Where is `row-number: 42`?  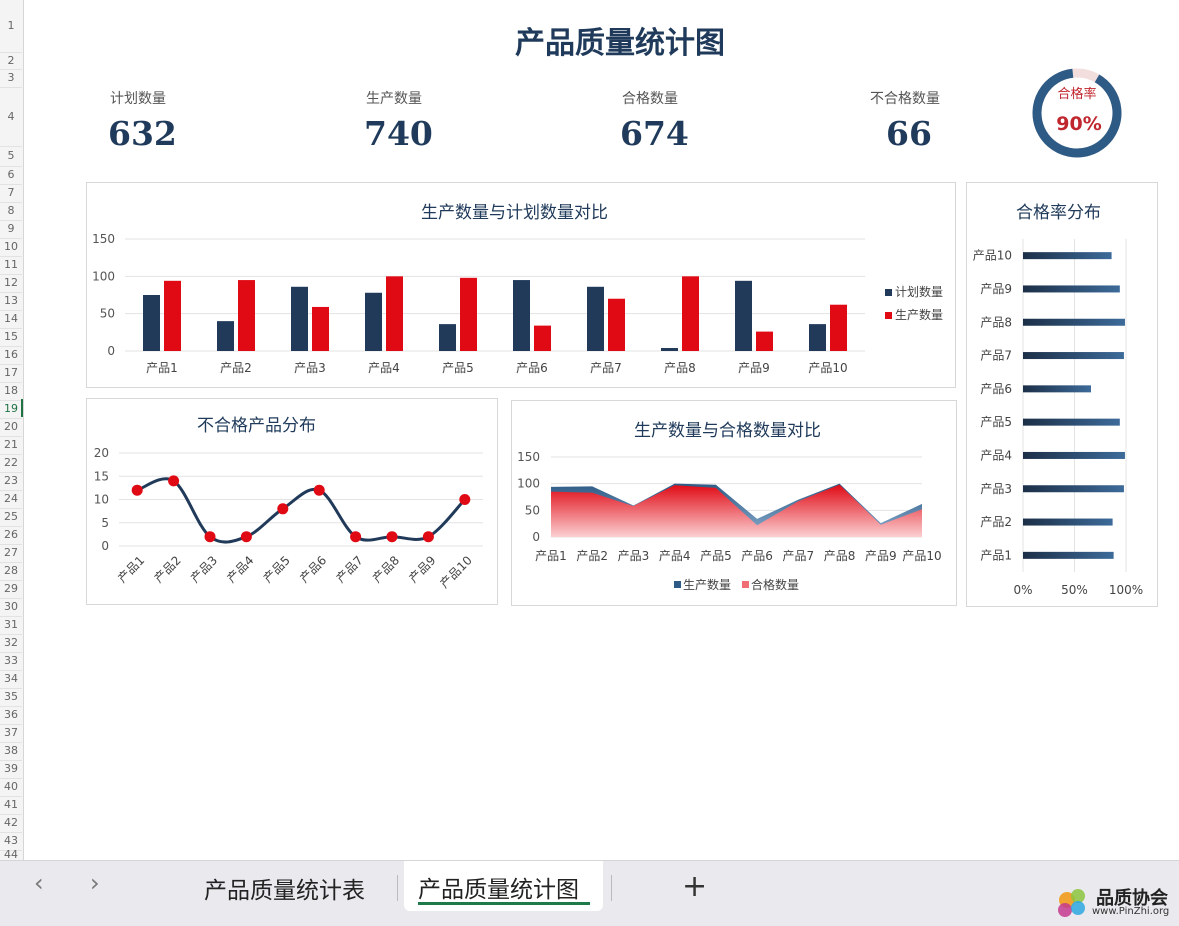
row-number: 42 is located at coordinates (11, 822).